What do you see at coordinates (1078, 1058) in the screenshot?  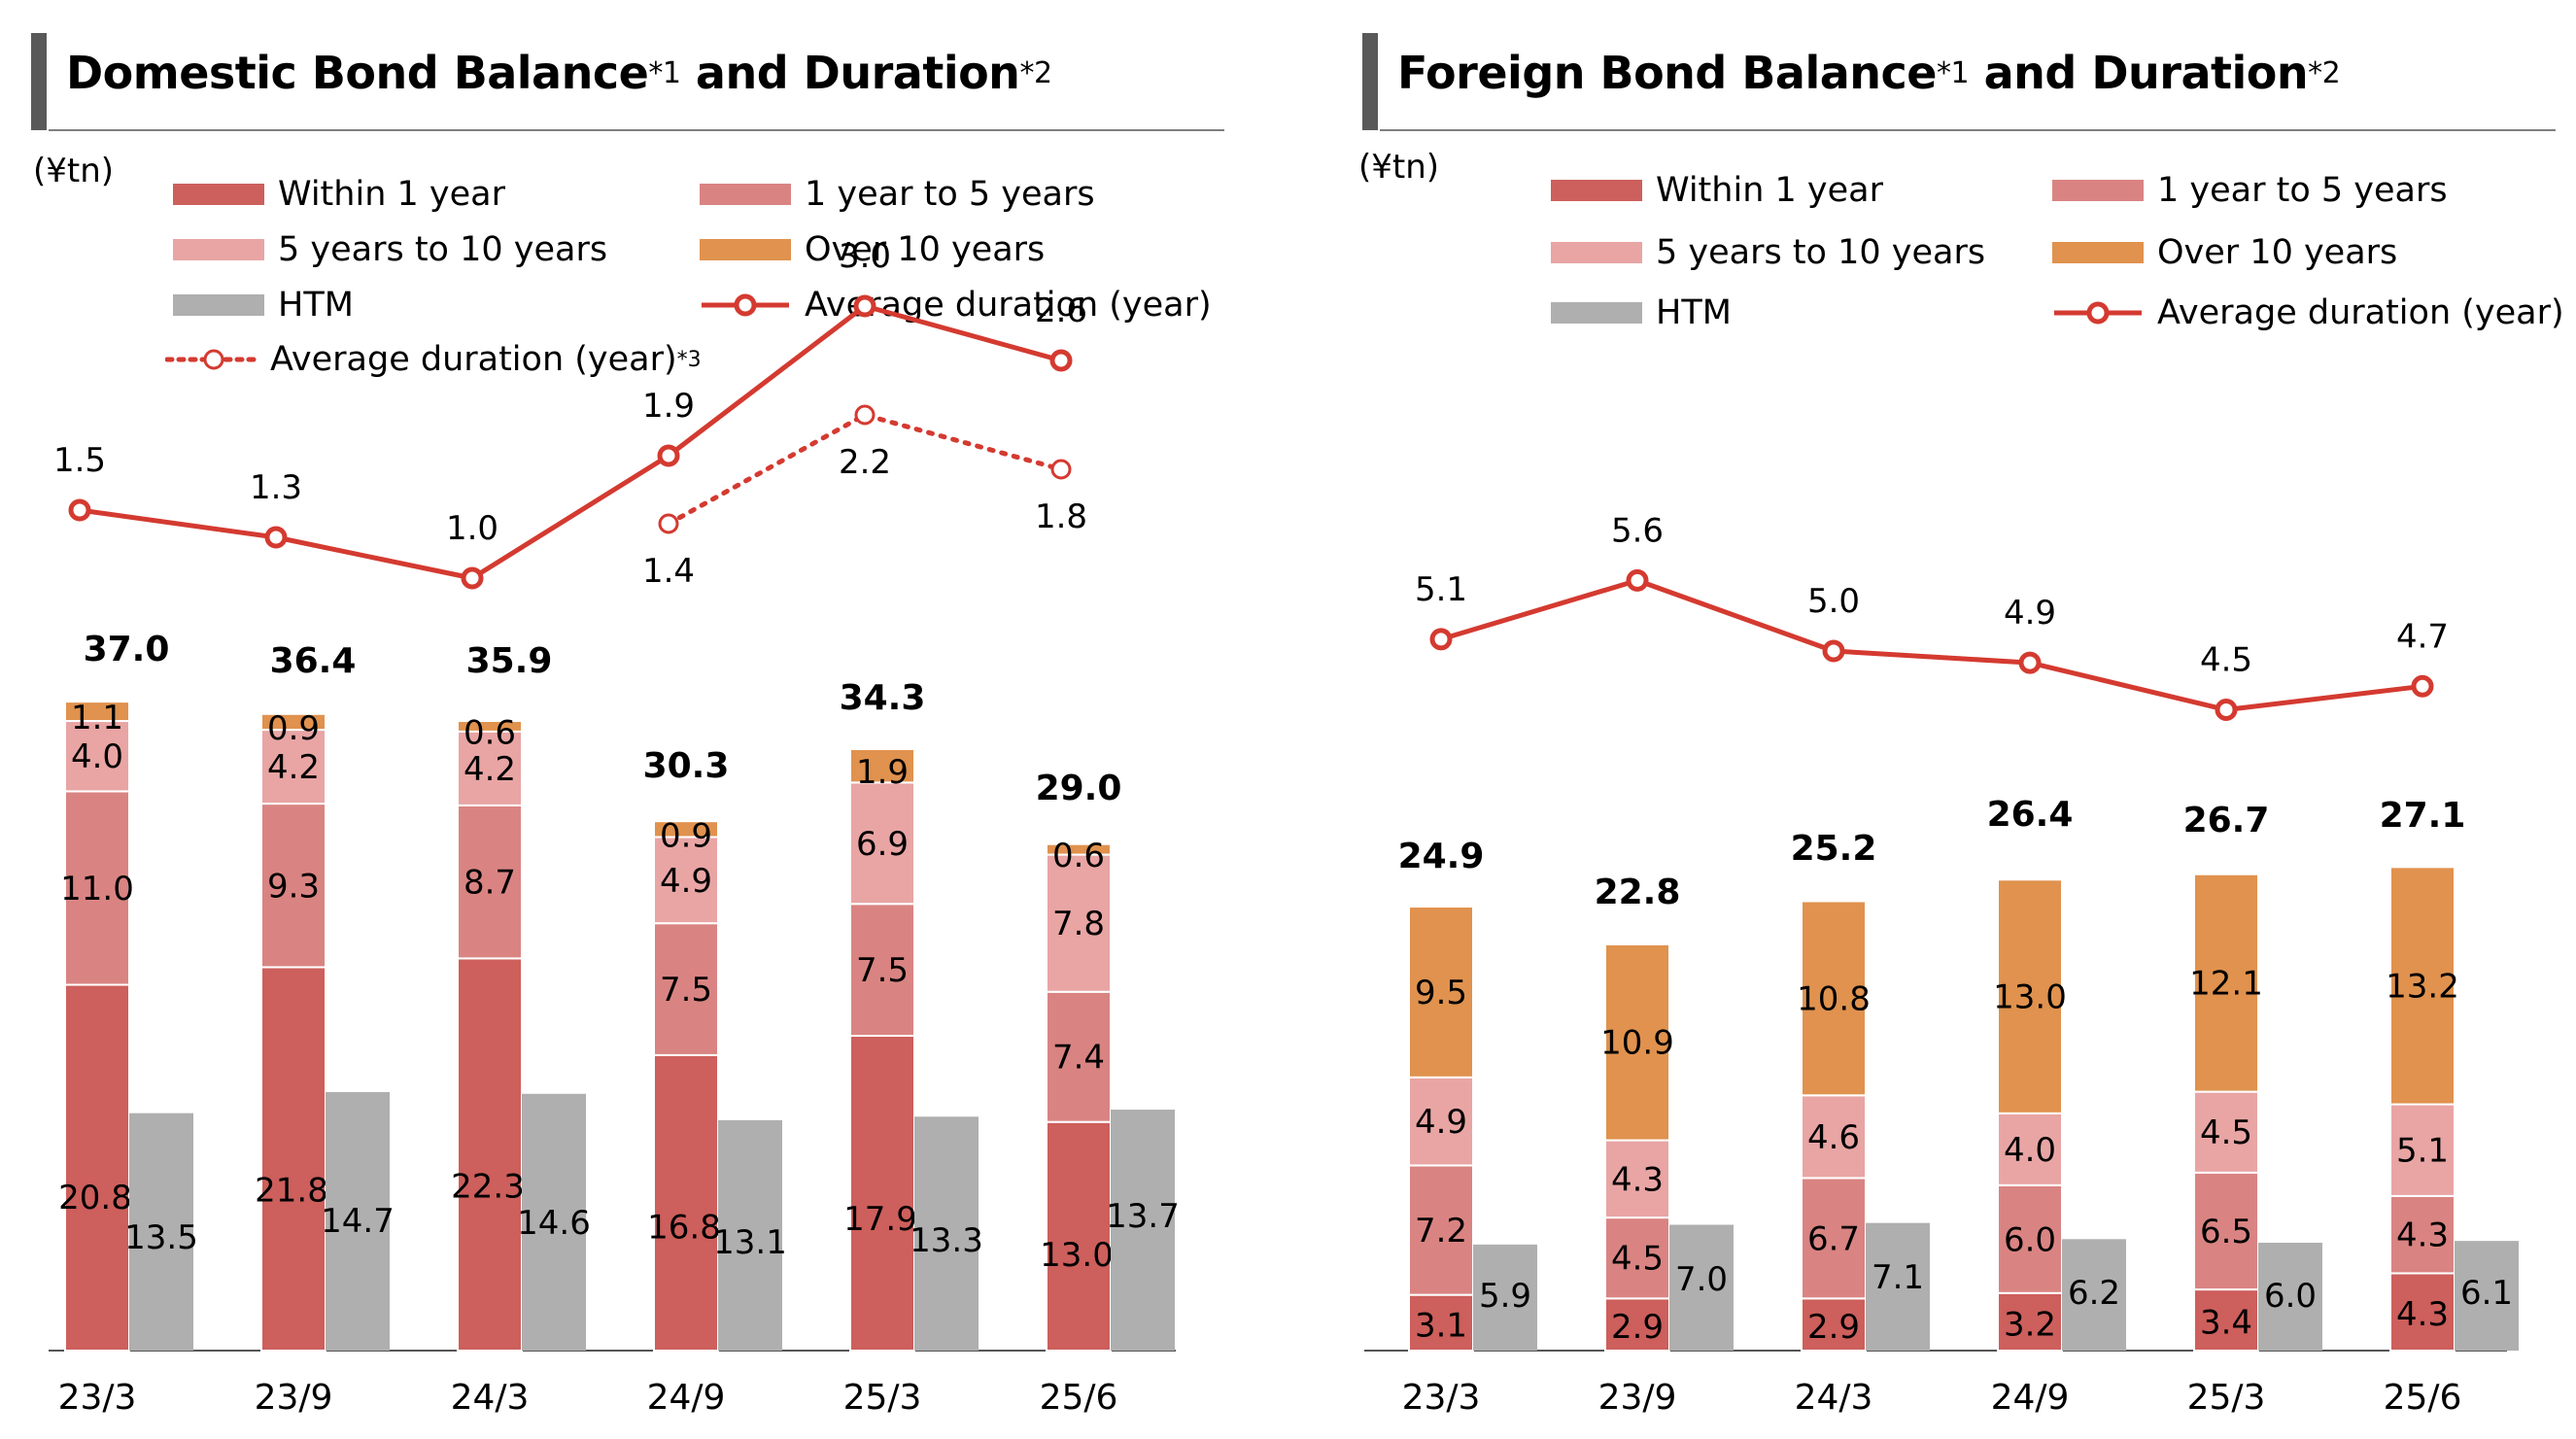 I see `bar-value-label: 7.4` at bounding box center [1078, 1058].